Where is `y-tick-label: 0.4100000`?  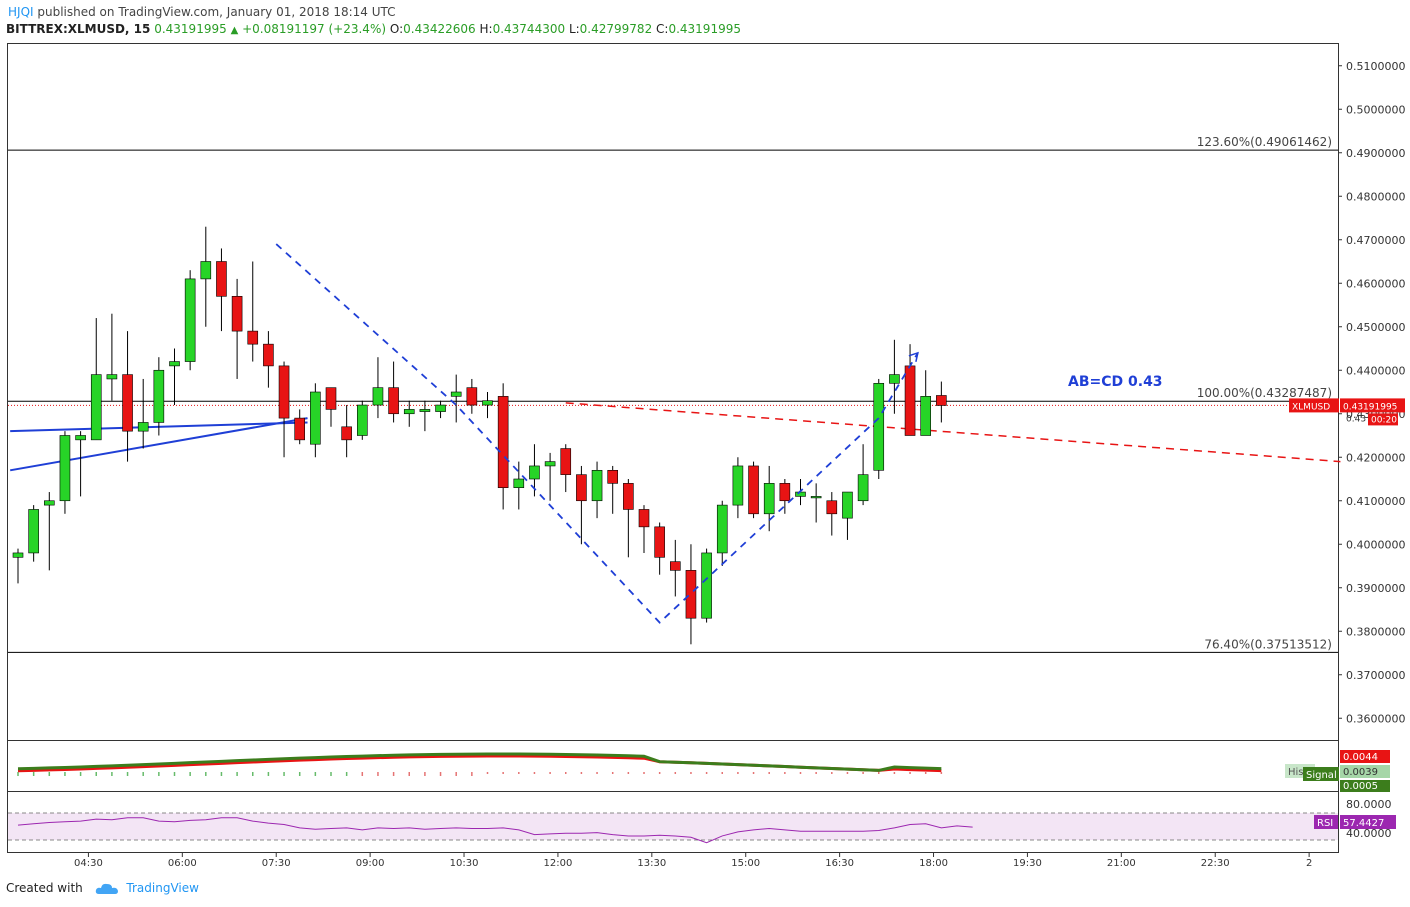 y-tick-label: 0.4100000 is located at coordinates (1376, 501).